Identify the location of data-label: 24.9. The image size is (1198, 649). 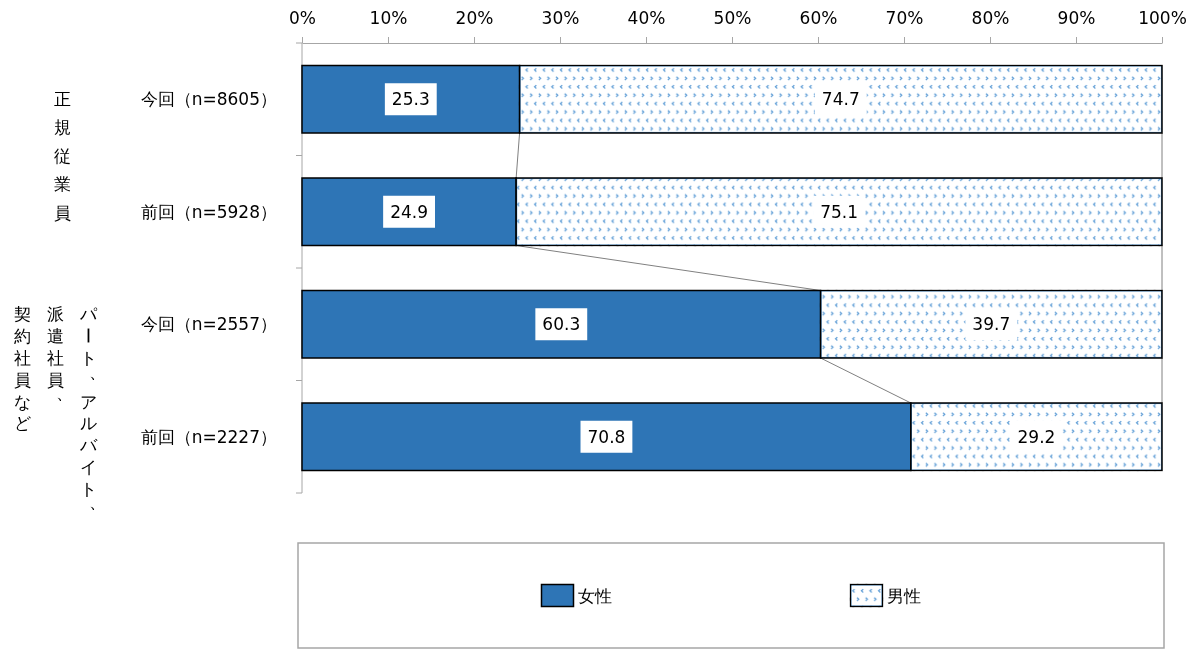
(409, 211).